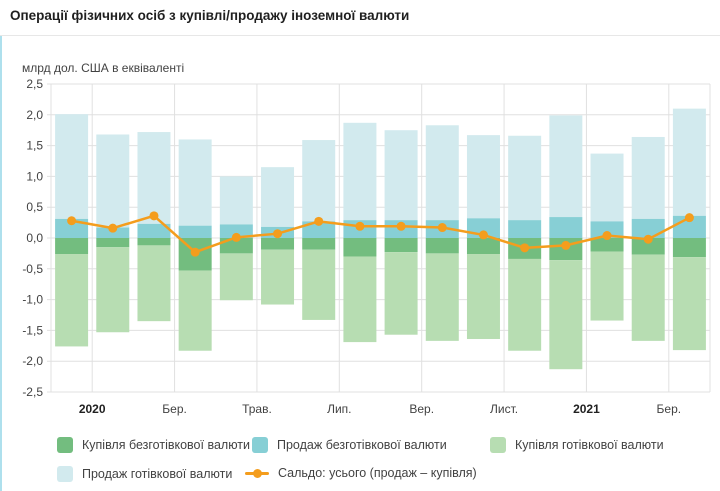 Image resolution: width=720 pixels, height=491 pixels. Describe the element at coordinates (421, 409) in the screenshot. I see `x-tick-label: Вер.` at that location.